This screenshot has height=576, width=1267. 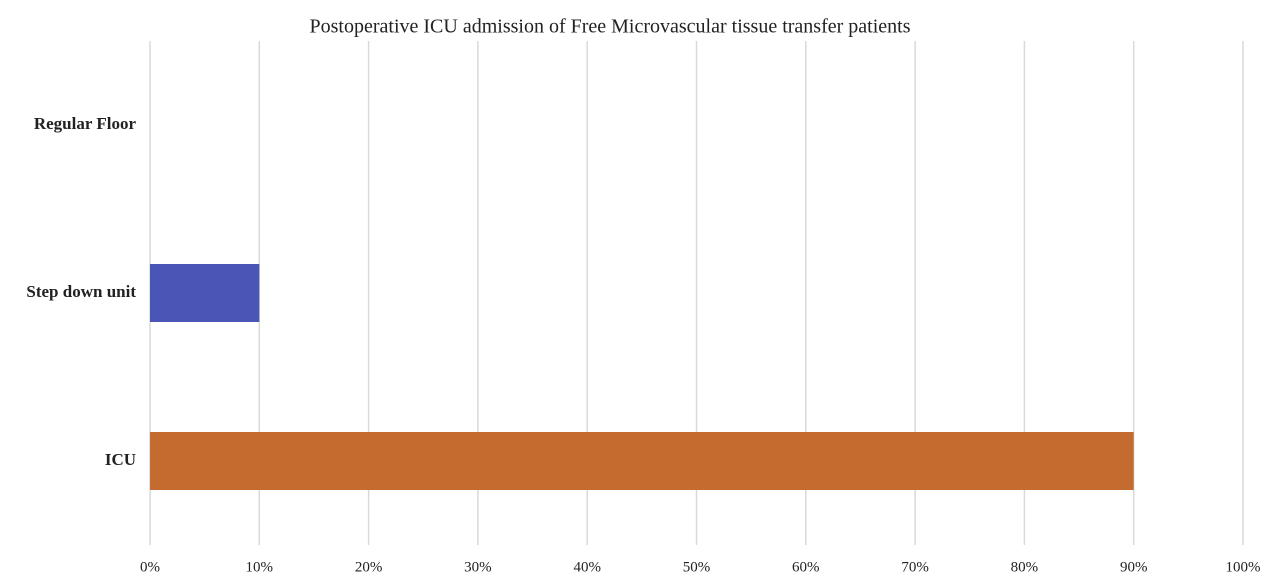 I want to click on x-tick-label: 10%, so click(x=260, y=567).